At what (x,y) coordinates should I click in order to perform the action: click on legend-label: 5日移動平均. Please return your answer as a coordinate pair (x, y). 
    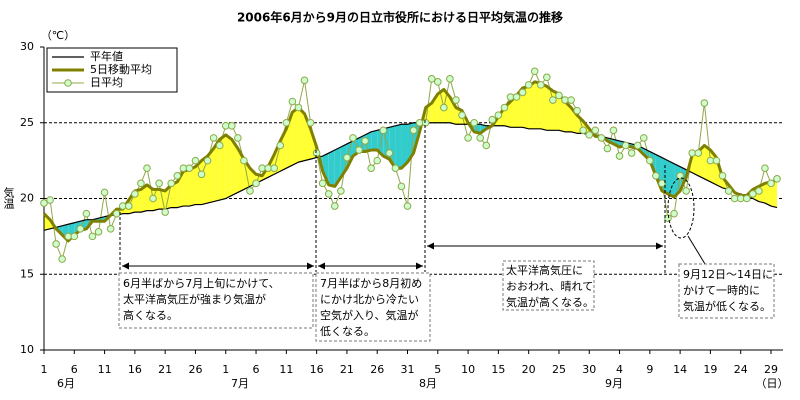
    Looking at the image, I should click on (121, 69).